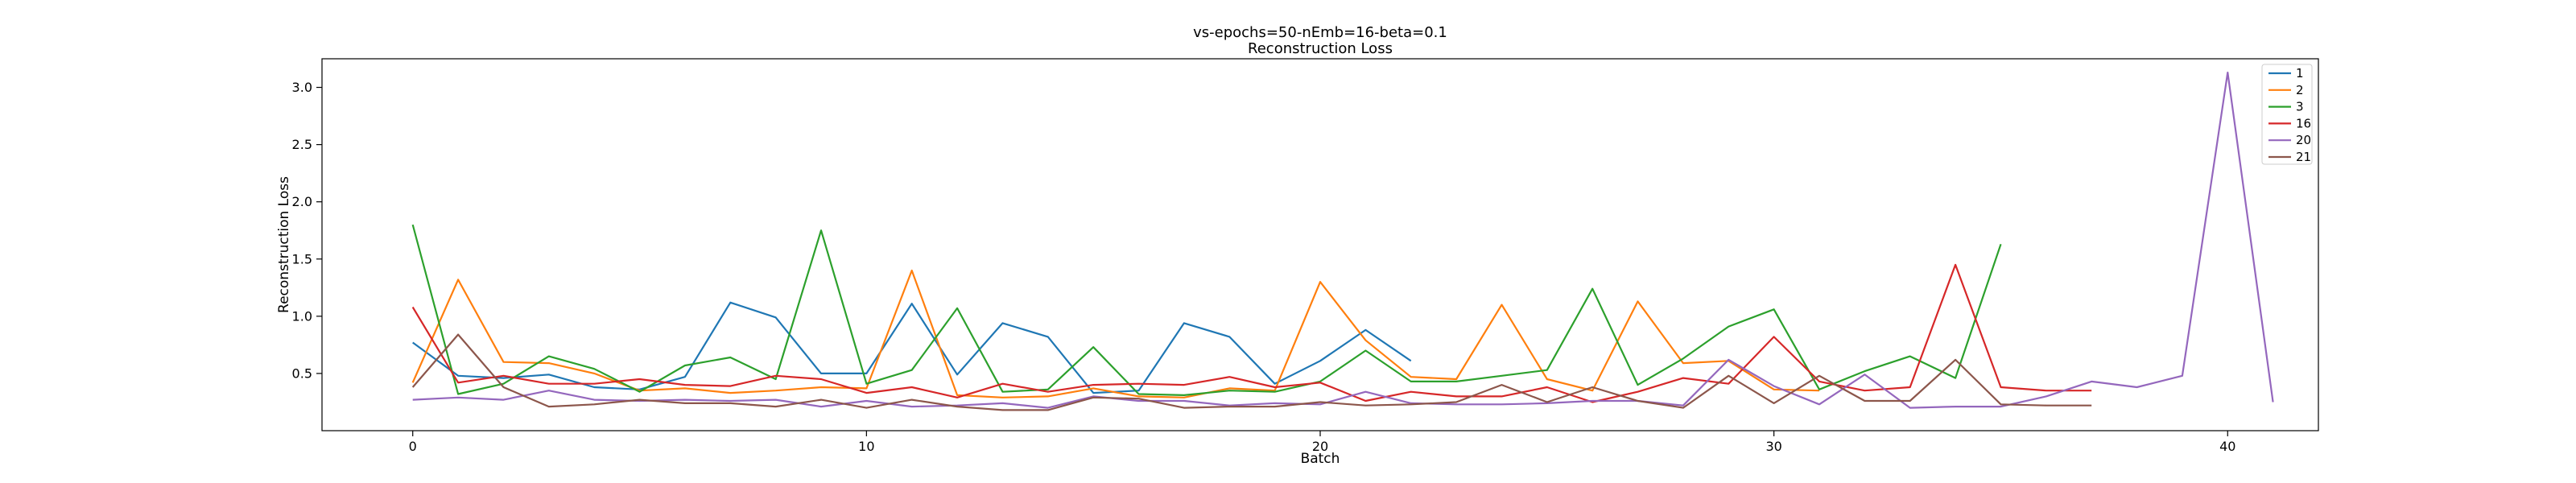 Image resolution: width=2576 pixels, height=483 pixels. I want to click on y-tick-label: 1.5, so click(302, 258).